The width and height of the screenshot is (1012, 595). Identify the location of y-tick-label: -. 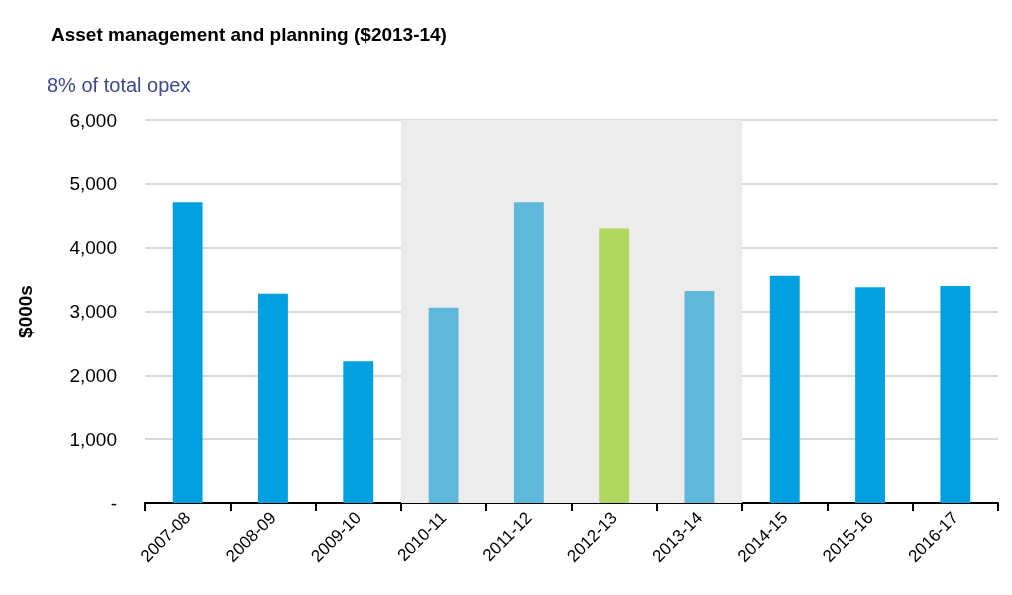
(113, 503).